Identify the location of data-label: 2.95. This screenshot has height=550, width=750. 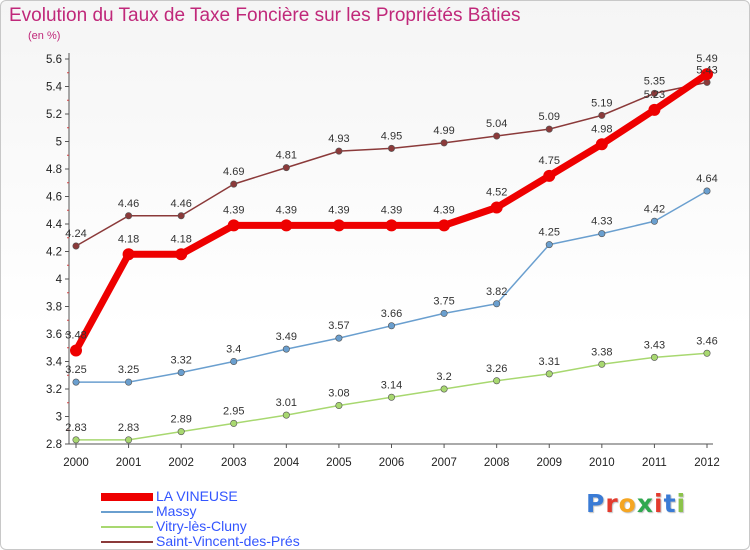
(233, 411).